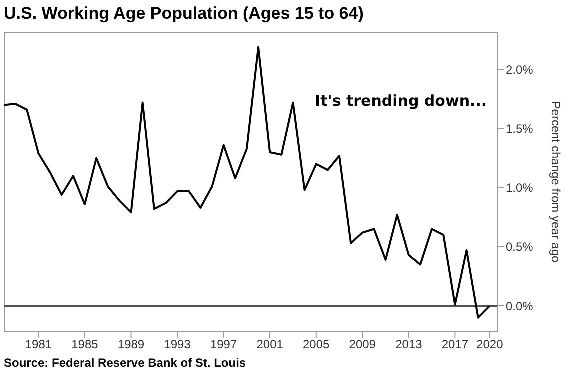 The width and height of the screenshot is (566, 381). I want to click on y-axis-title: Percent change from year ago, so click(555, 182).